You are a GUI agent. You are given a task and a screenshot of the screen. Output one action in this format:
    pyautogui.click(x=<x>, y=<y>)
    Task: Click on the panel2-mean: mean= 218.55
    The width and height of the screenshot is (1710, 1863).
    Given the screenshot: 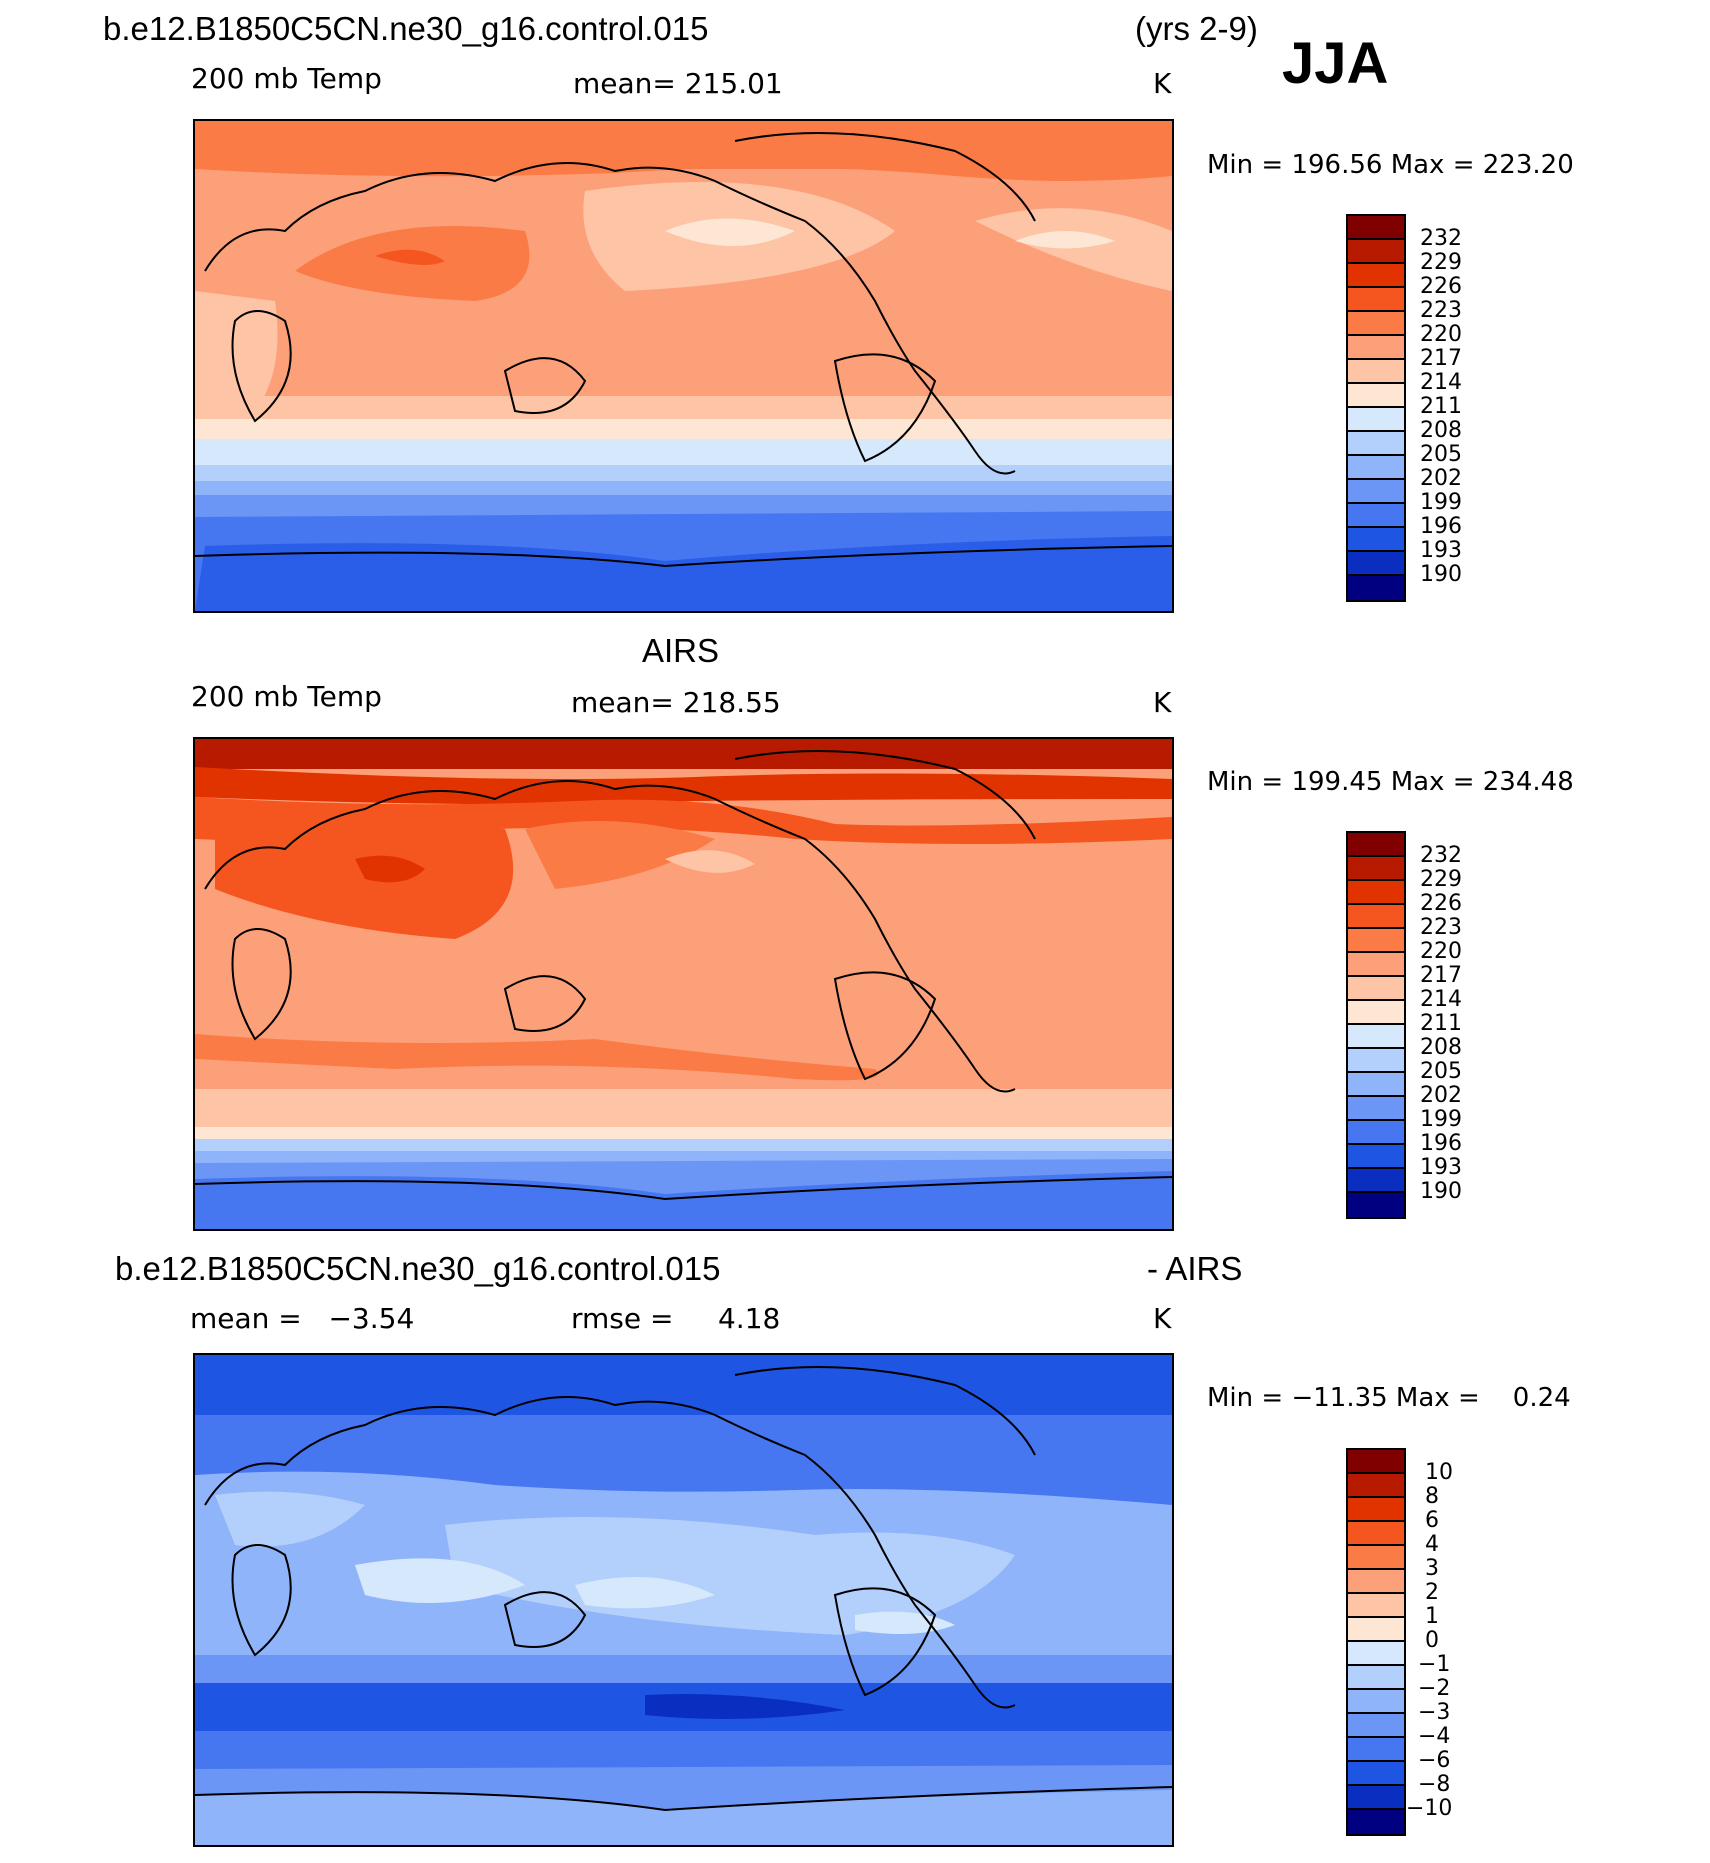 What is the action you would take?
    pyautogui.click(x=676, y=702)
    